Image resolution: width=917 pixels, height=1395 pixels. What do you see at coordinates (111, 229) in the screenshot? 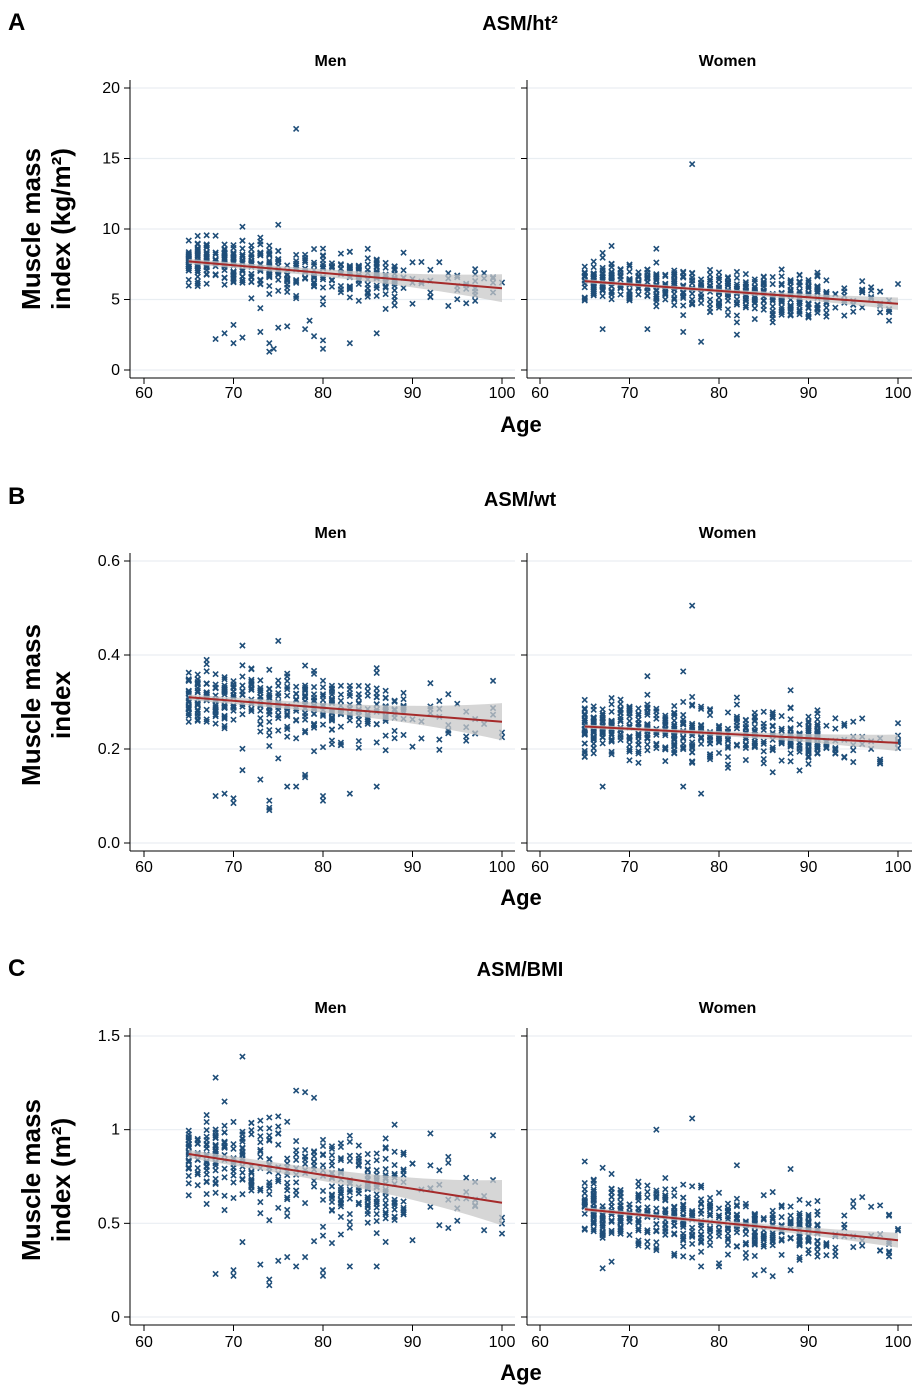
I see `y-tick-label: 10` at bounding box center [111, 229].